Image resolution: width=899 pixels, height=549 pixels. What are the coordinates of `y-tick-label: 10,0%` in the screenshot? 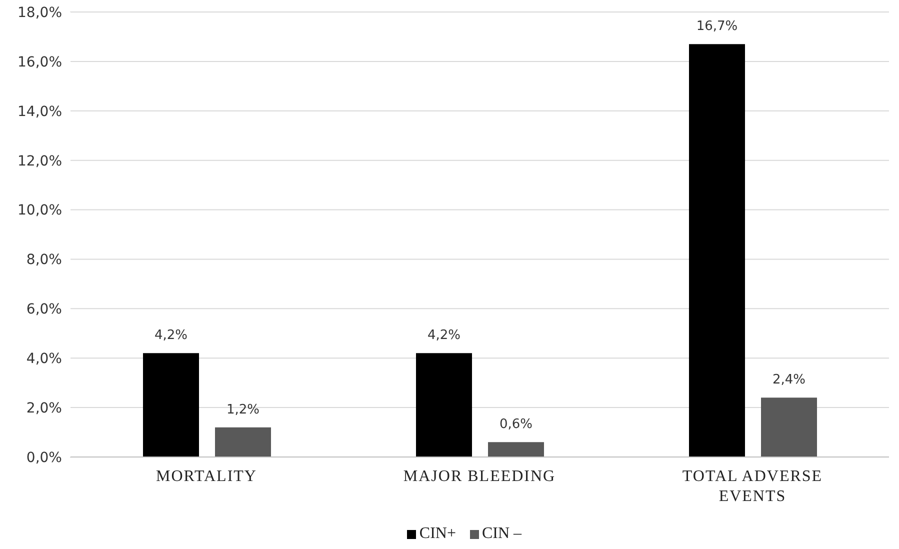 It's located at (40, 210).